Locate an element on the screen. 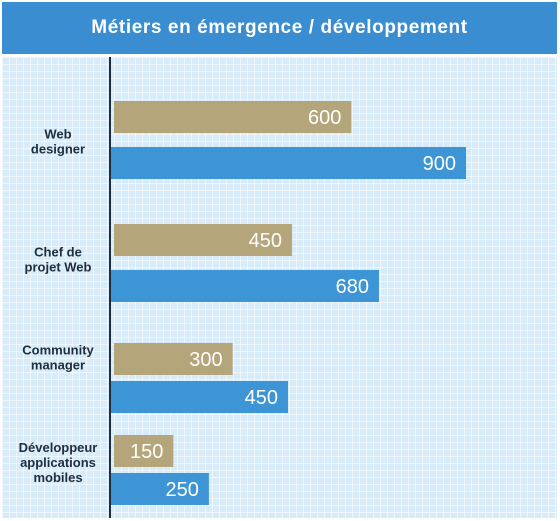 Image resolution: width=560 pixels, height=521 pixels. category-label-line: projet Web is located at coordinates (58, 267).